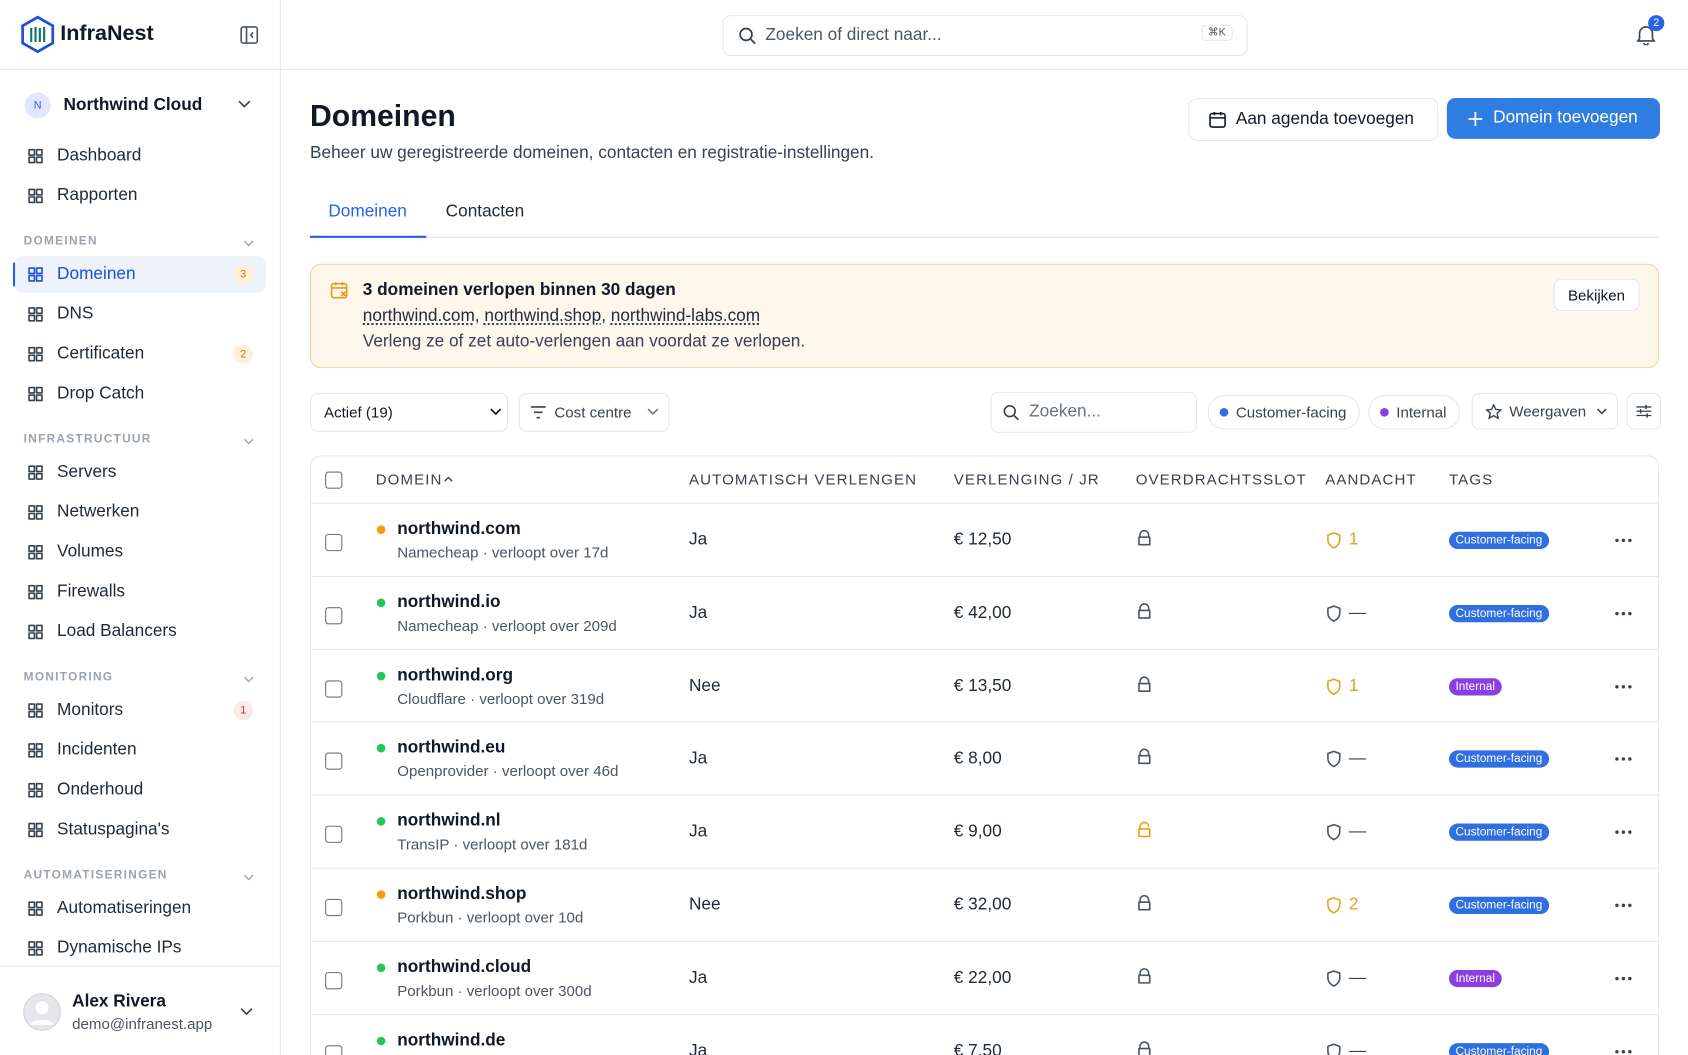  Describe the element at coordinates (418, 316) in the screenshot. I see `alert-link: northwind.com` at that location.